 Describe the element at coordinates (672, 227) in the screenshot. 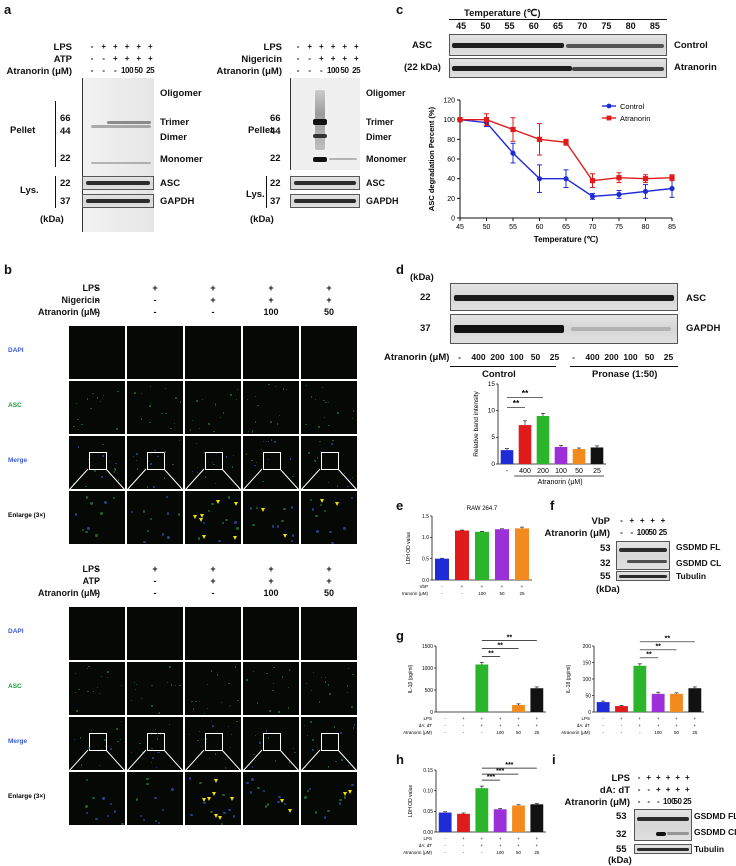

I see `x-tick-label: 85` at that location.